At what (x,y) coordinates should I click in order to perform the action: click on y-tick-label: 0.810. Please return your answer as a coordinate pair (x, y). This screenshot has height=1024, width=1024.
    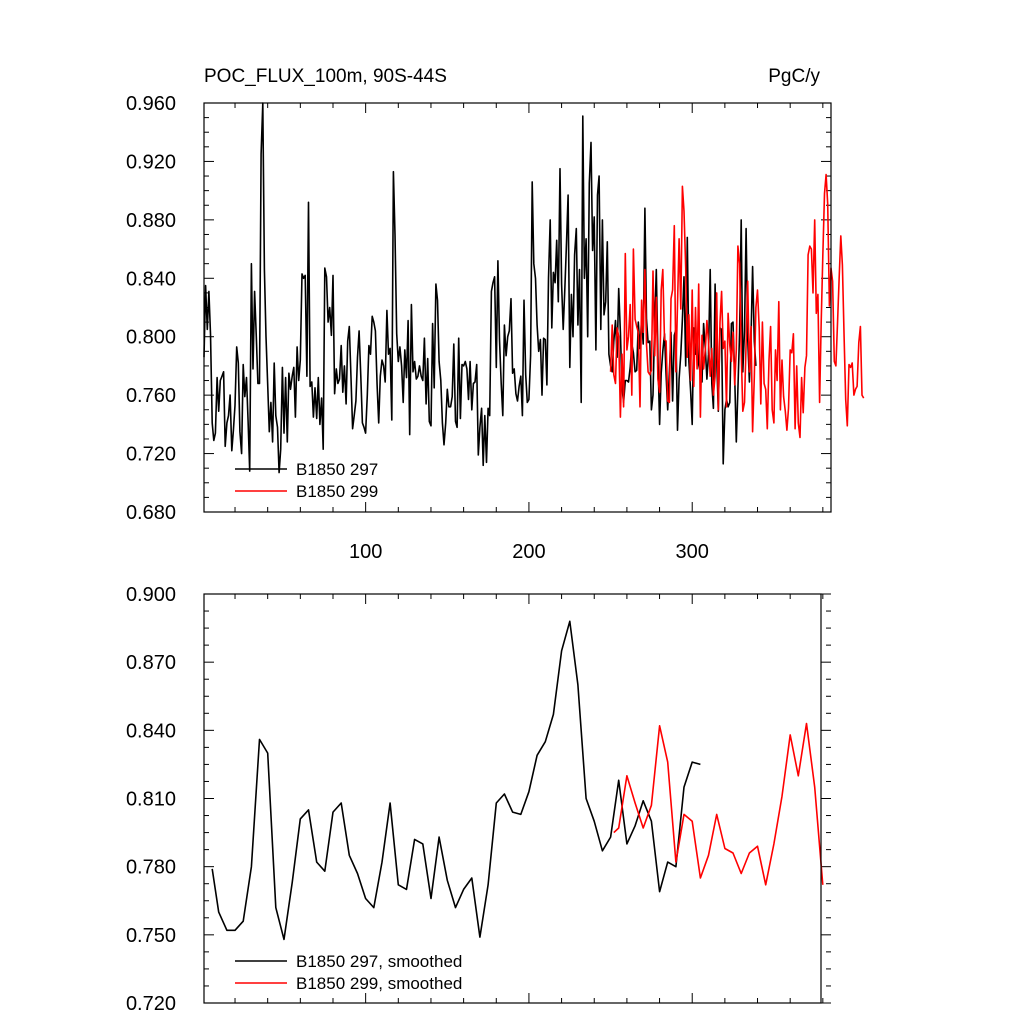
    Looking at the image, I should click on (151, 800).